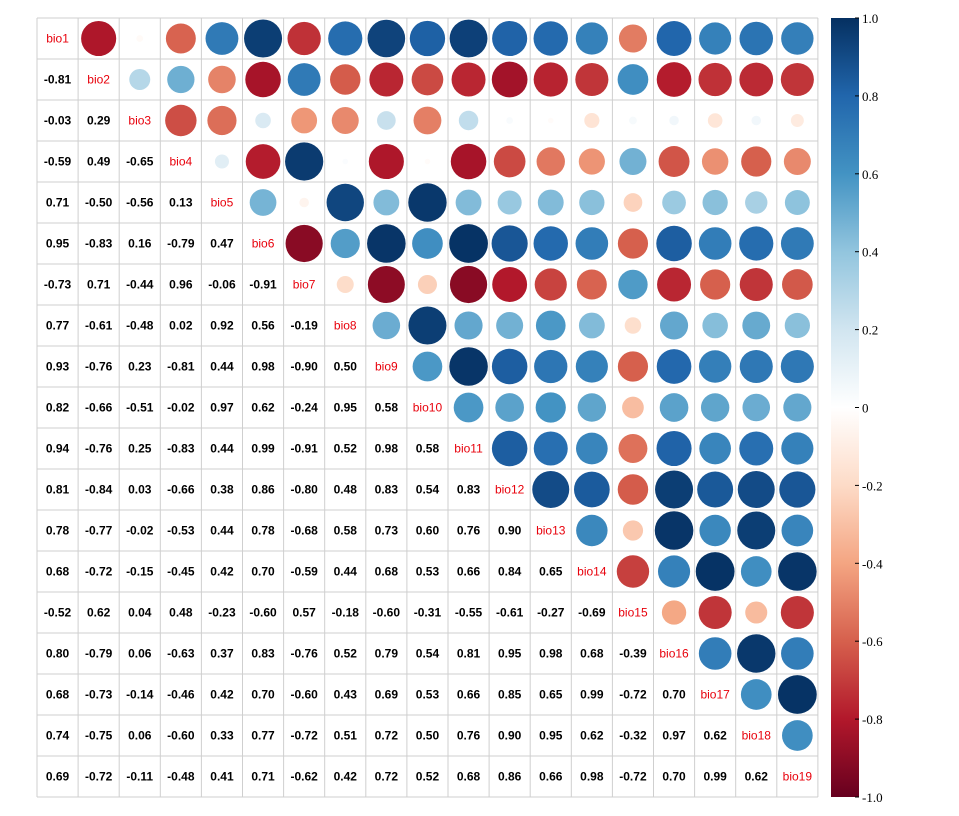  Describe the element at coordinates (99, 654) in the screenshot. I see `coefficient-label: -0.79` at that location.